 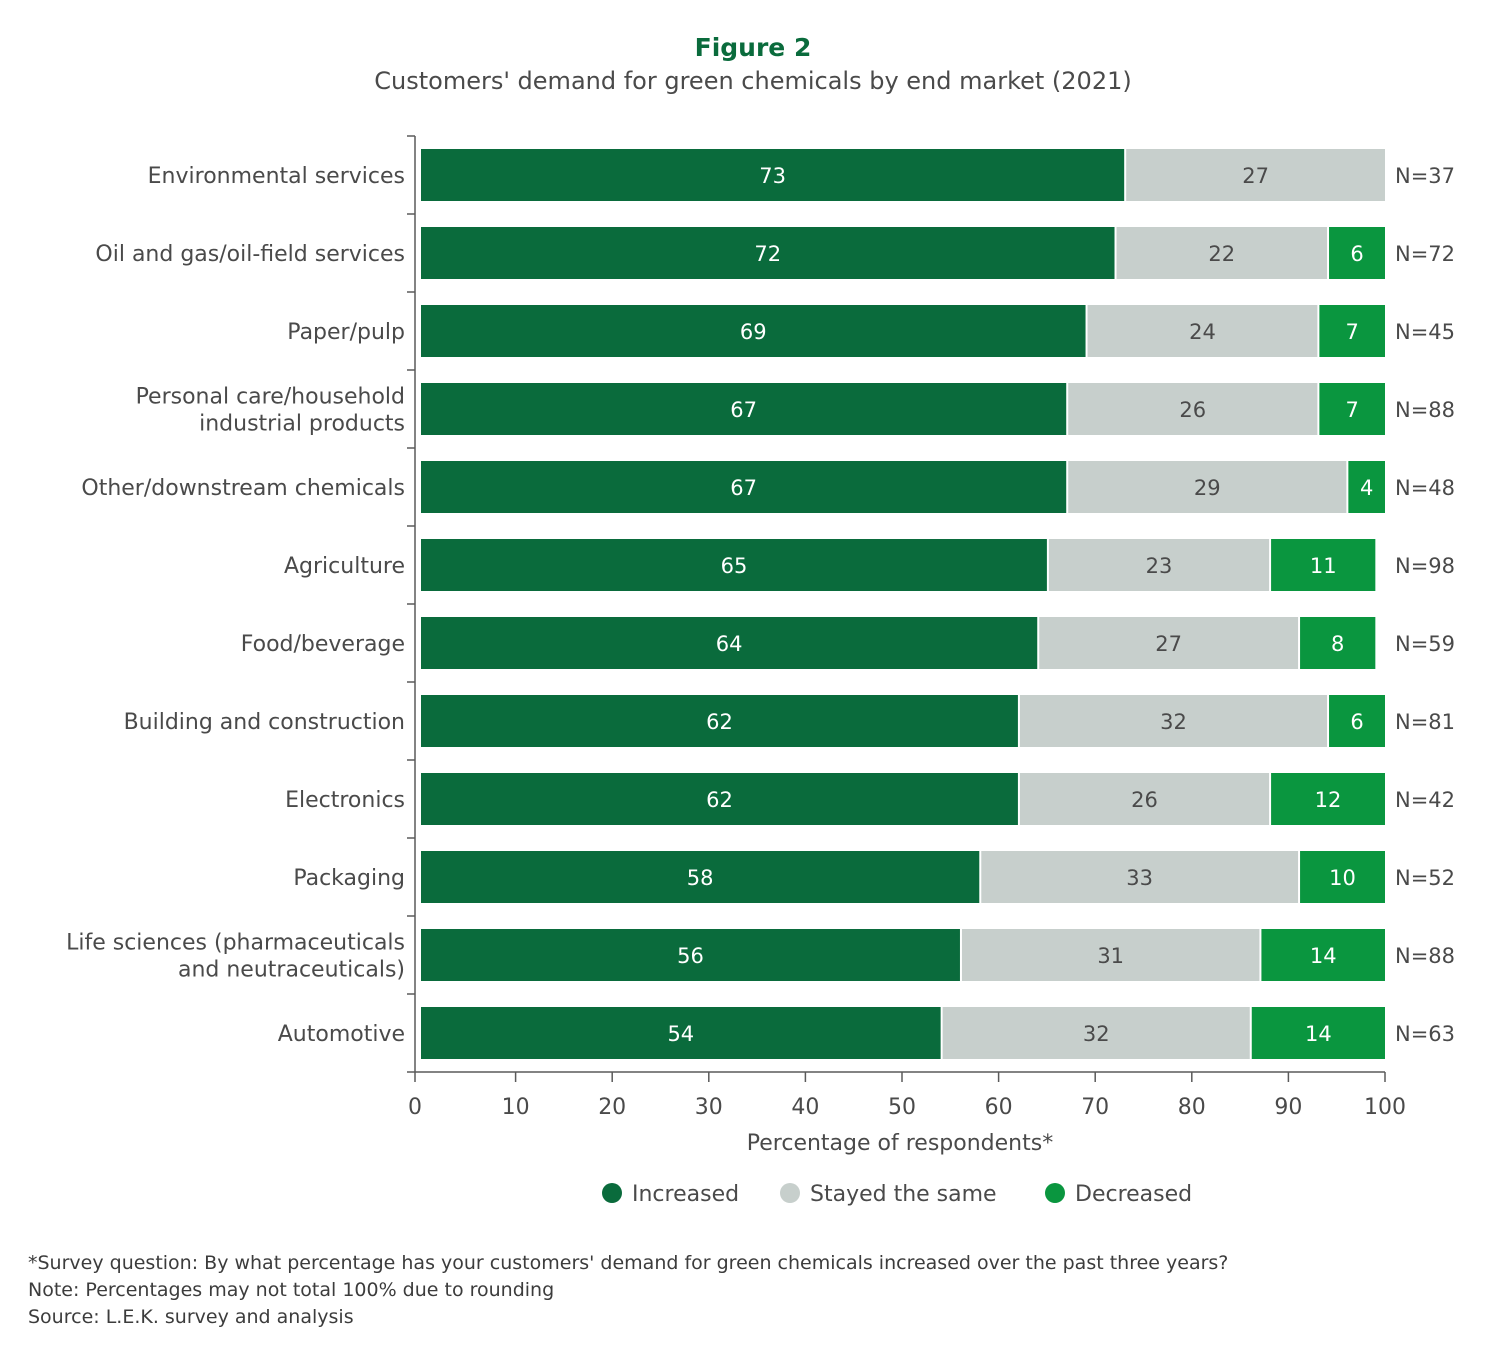 What do you see at coordinates (344, 566) in the screenshot?
I see `category-label-agriculture: Agriculture` at bounding box center [344, 566].